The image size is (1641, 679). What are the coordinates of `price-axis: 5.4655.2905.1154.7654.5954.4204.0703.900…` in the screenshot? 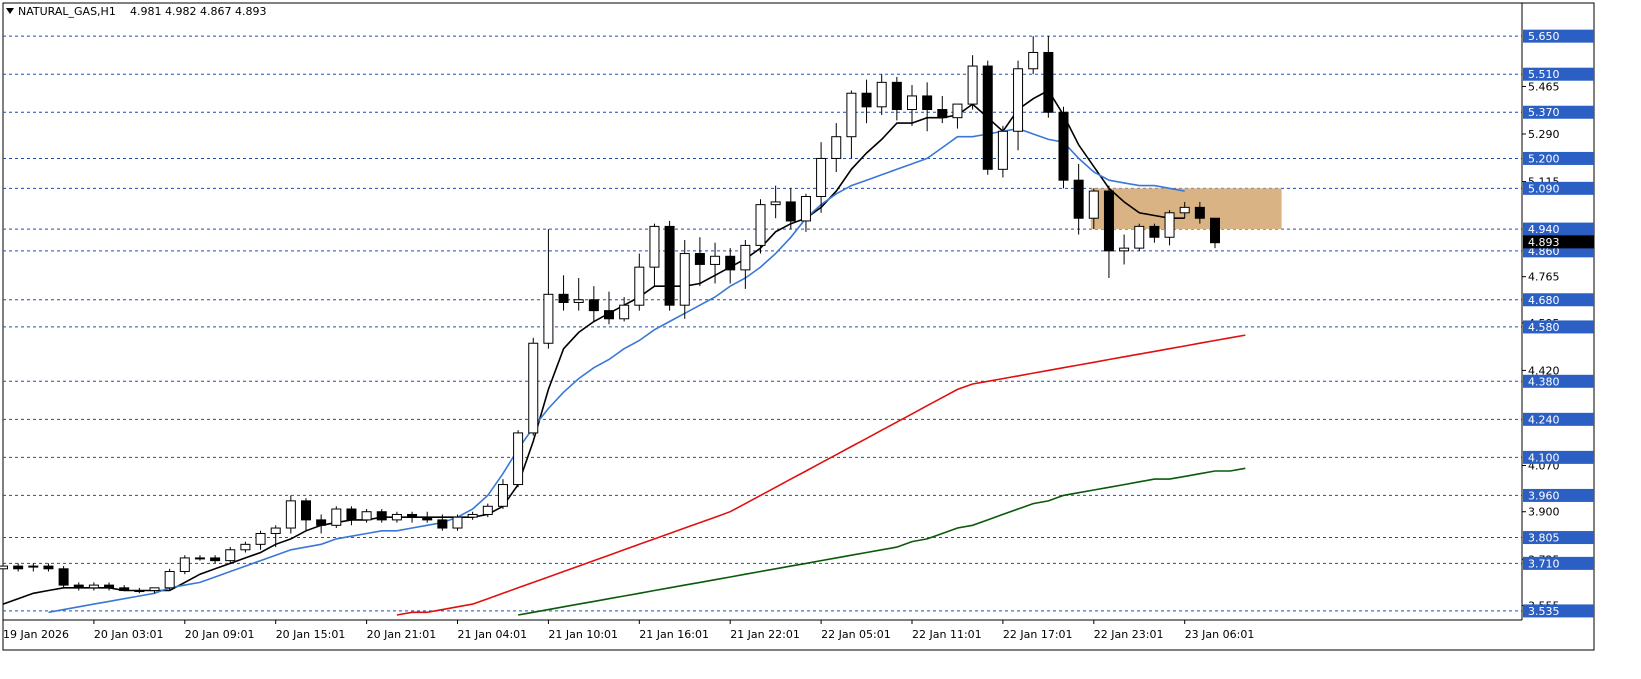 It's located at (1557, 311).